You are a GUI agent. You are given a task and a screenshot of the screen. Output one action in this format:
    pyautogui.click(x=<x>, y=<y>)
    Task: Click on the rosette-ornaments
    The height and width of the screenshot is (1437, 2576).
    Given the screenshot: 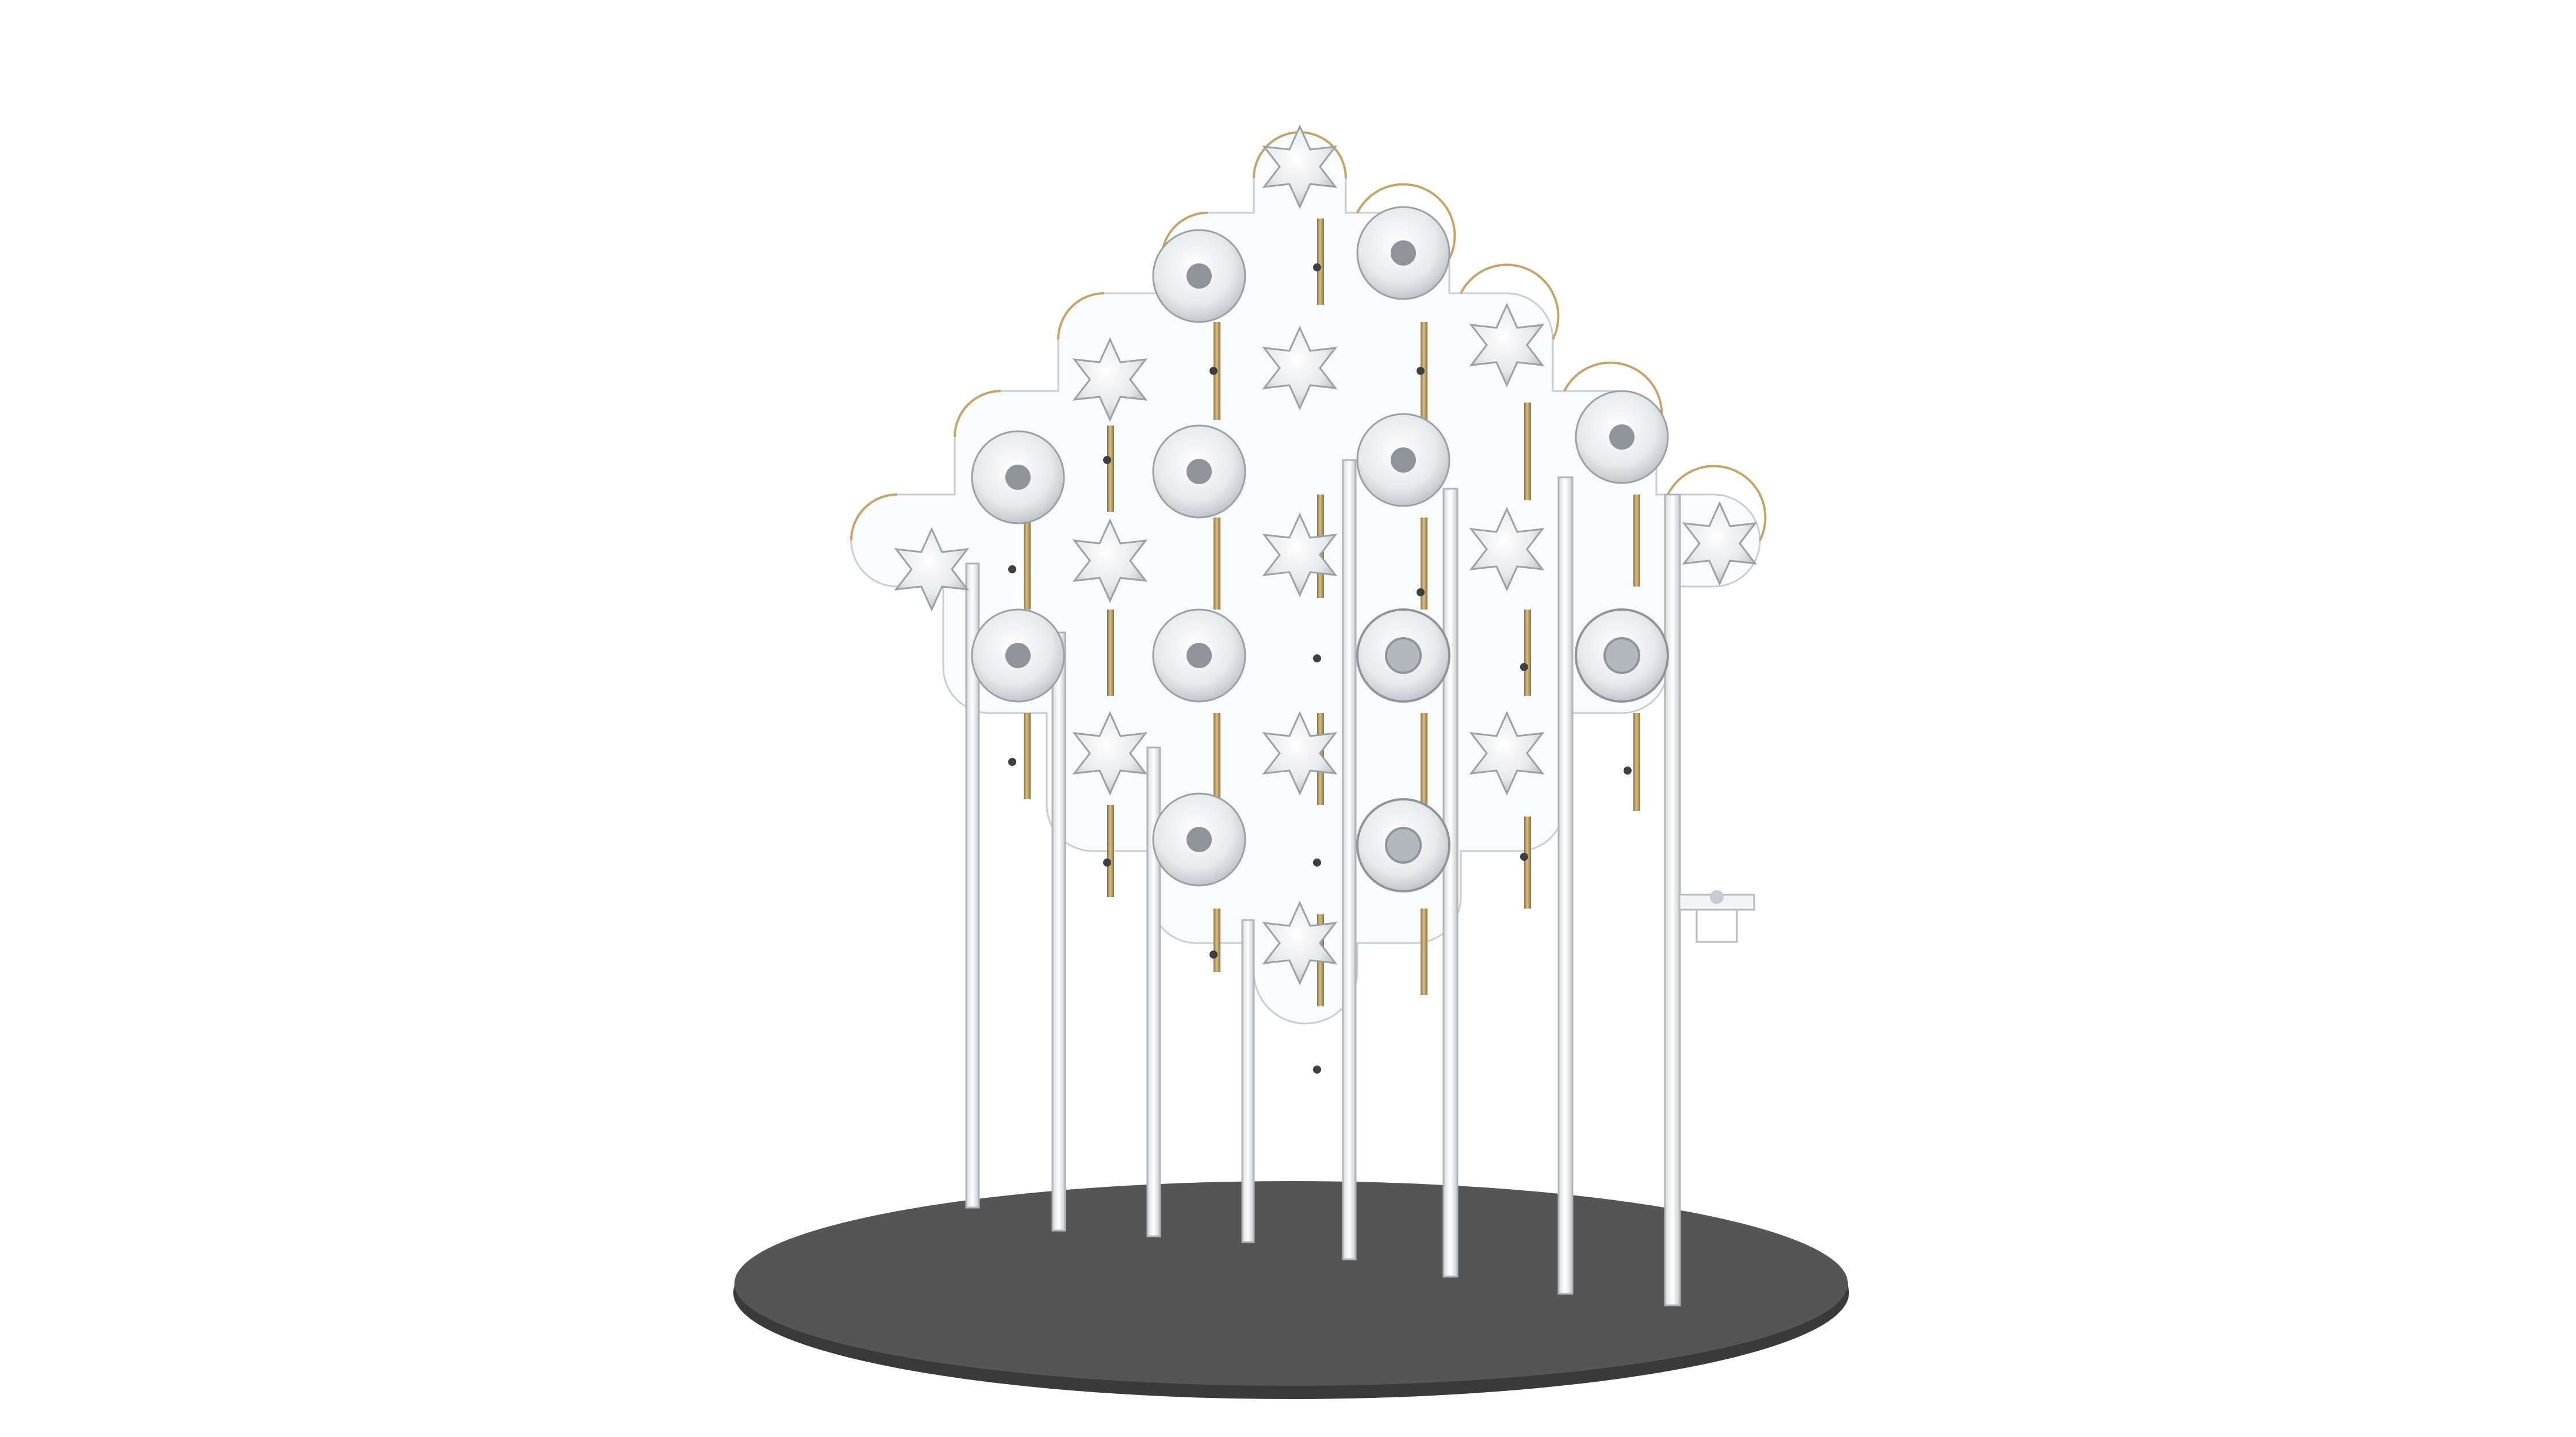 What is the action you would take?
    pyautogui.click(x=1320, y=546)
    